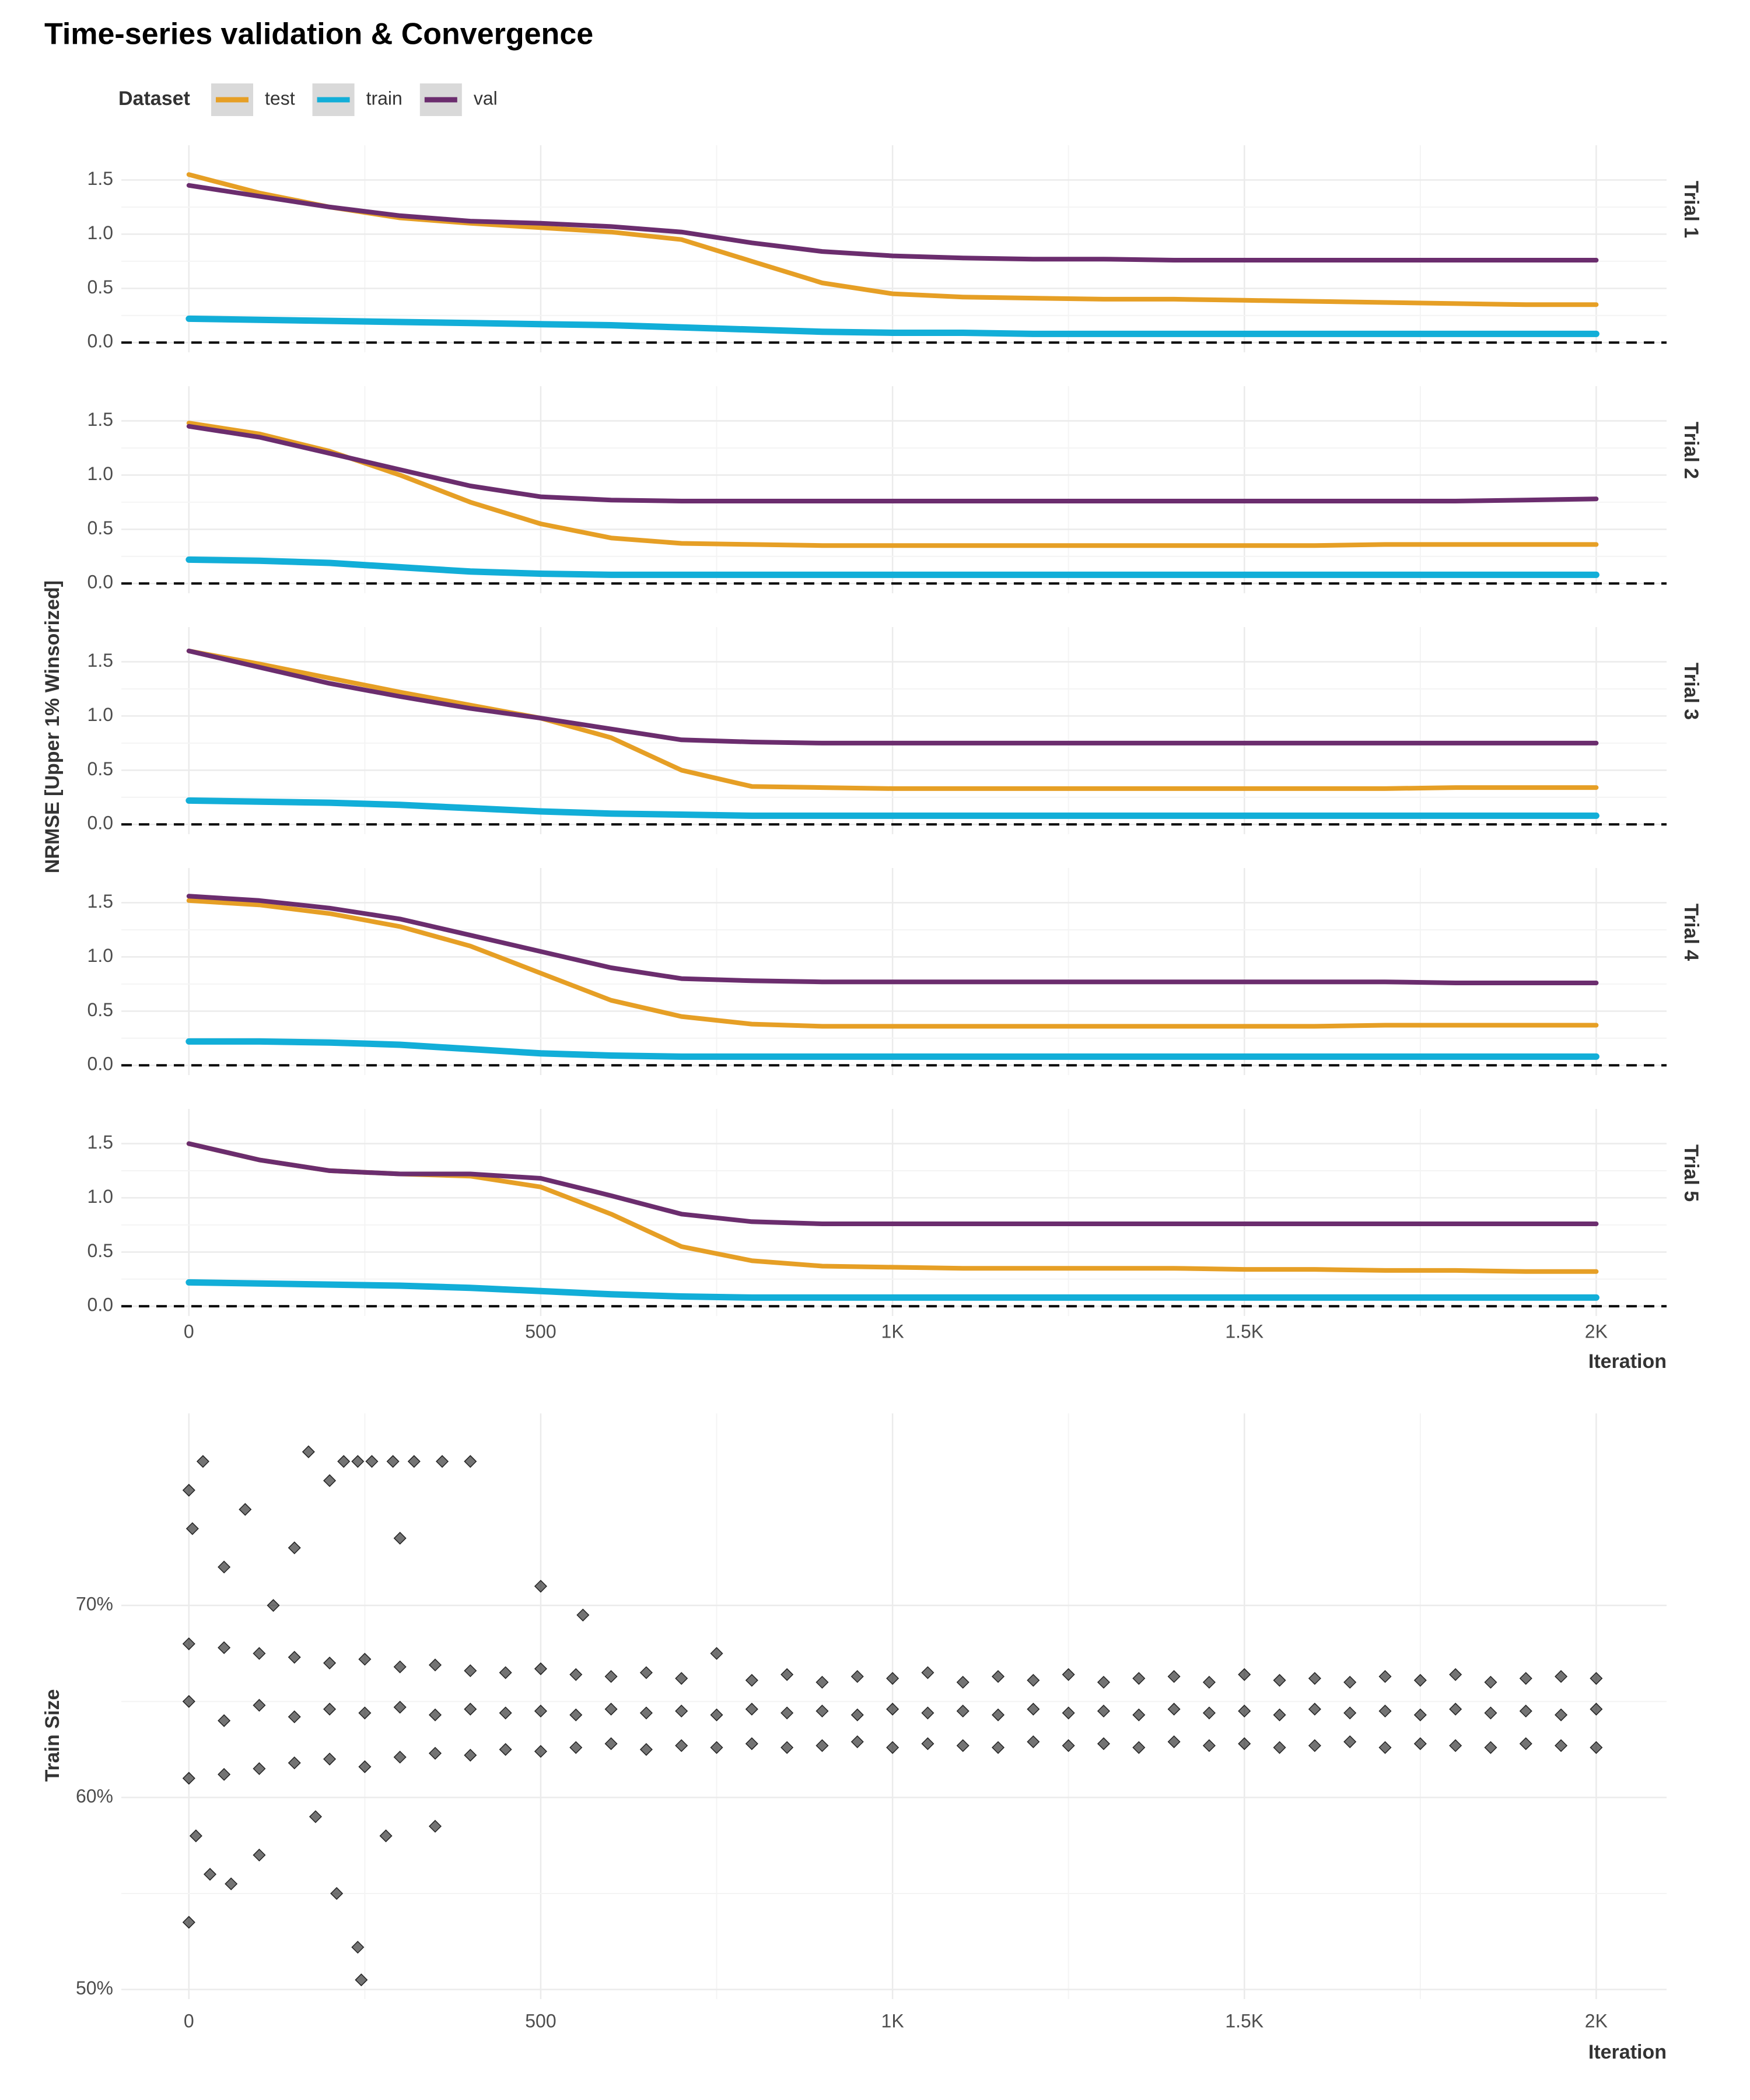 The height and width of the screenshot is (2100, 1750). Describe the element at coordinates (540, 1331) in the screenshot. I see `x-tick-label: 500` at that location.